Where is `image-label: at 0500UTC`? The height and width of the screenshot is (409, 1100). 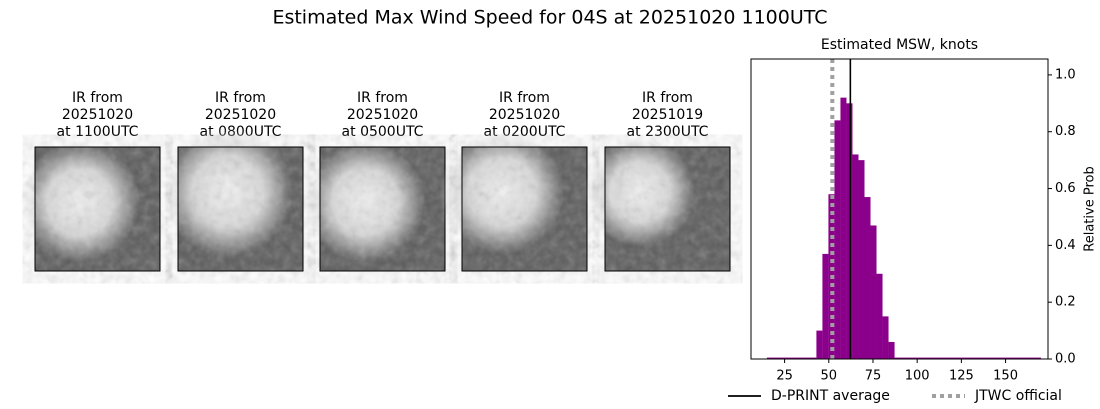 image-label: at 0500UTC is located at coordinates (383, 132).